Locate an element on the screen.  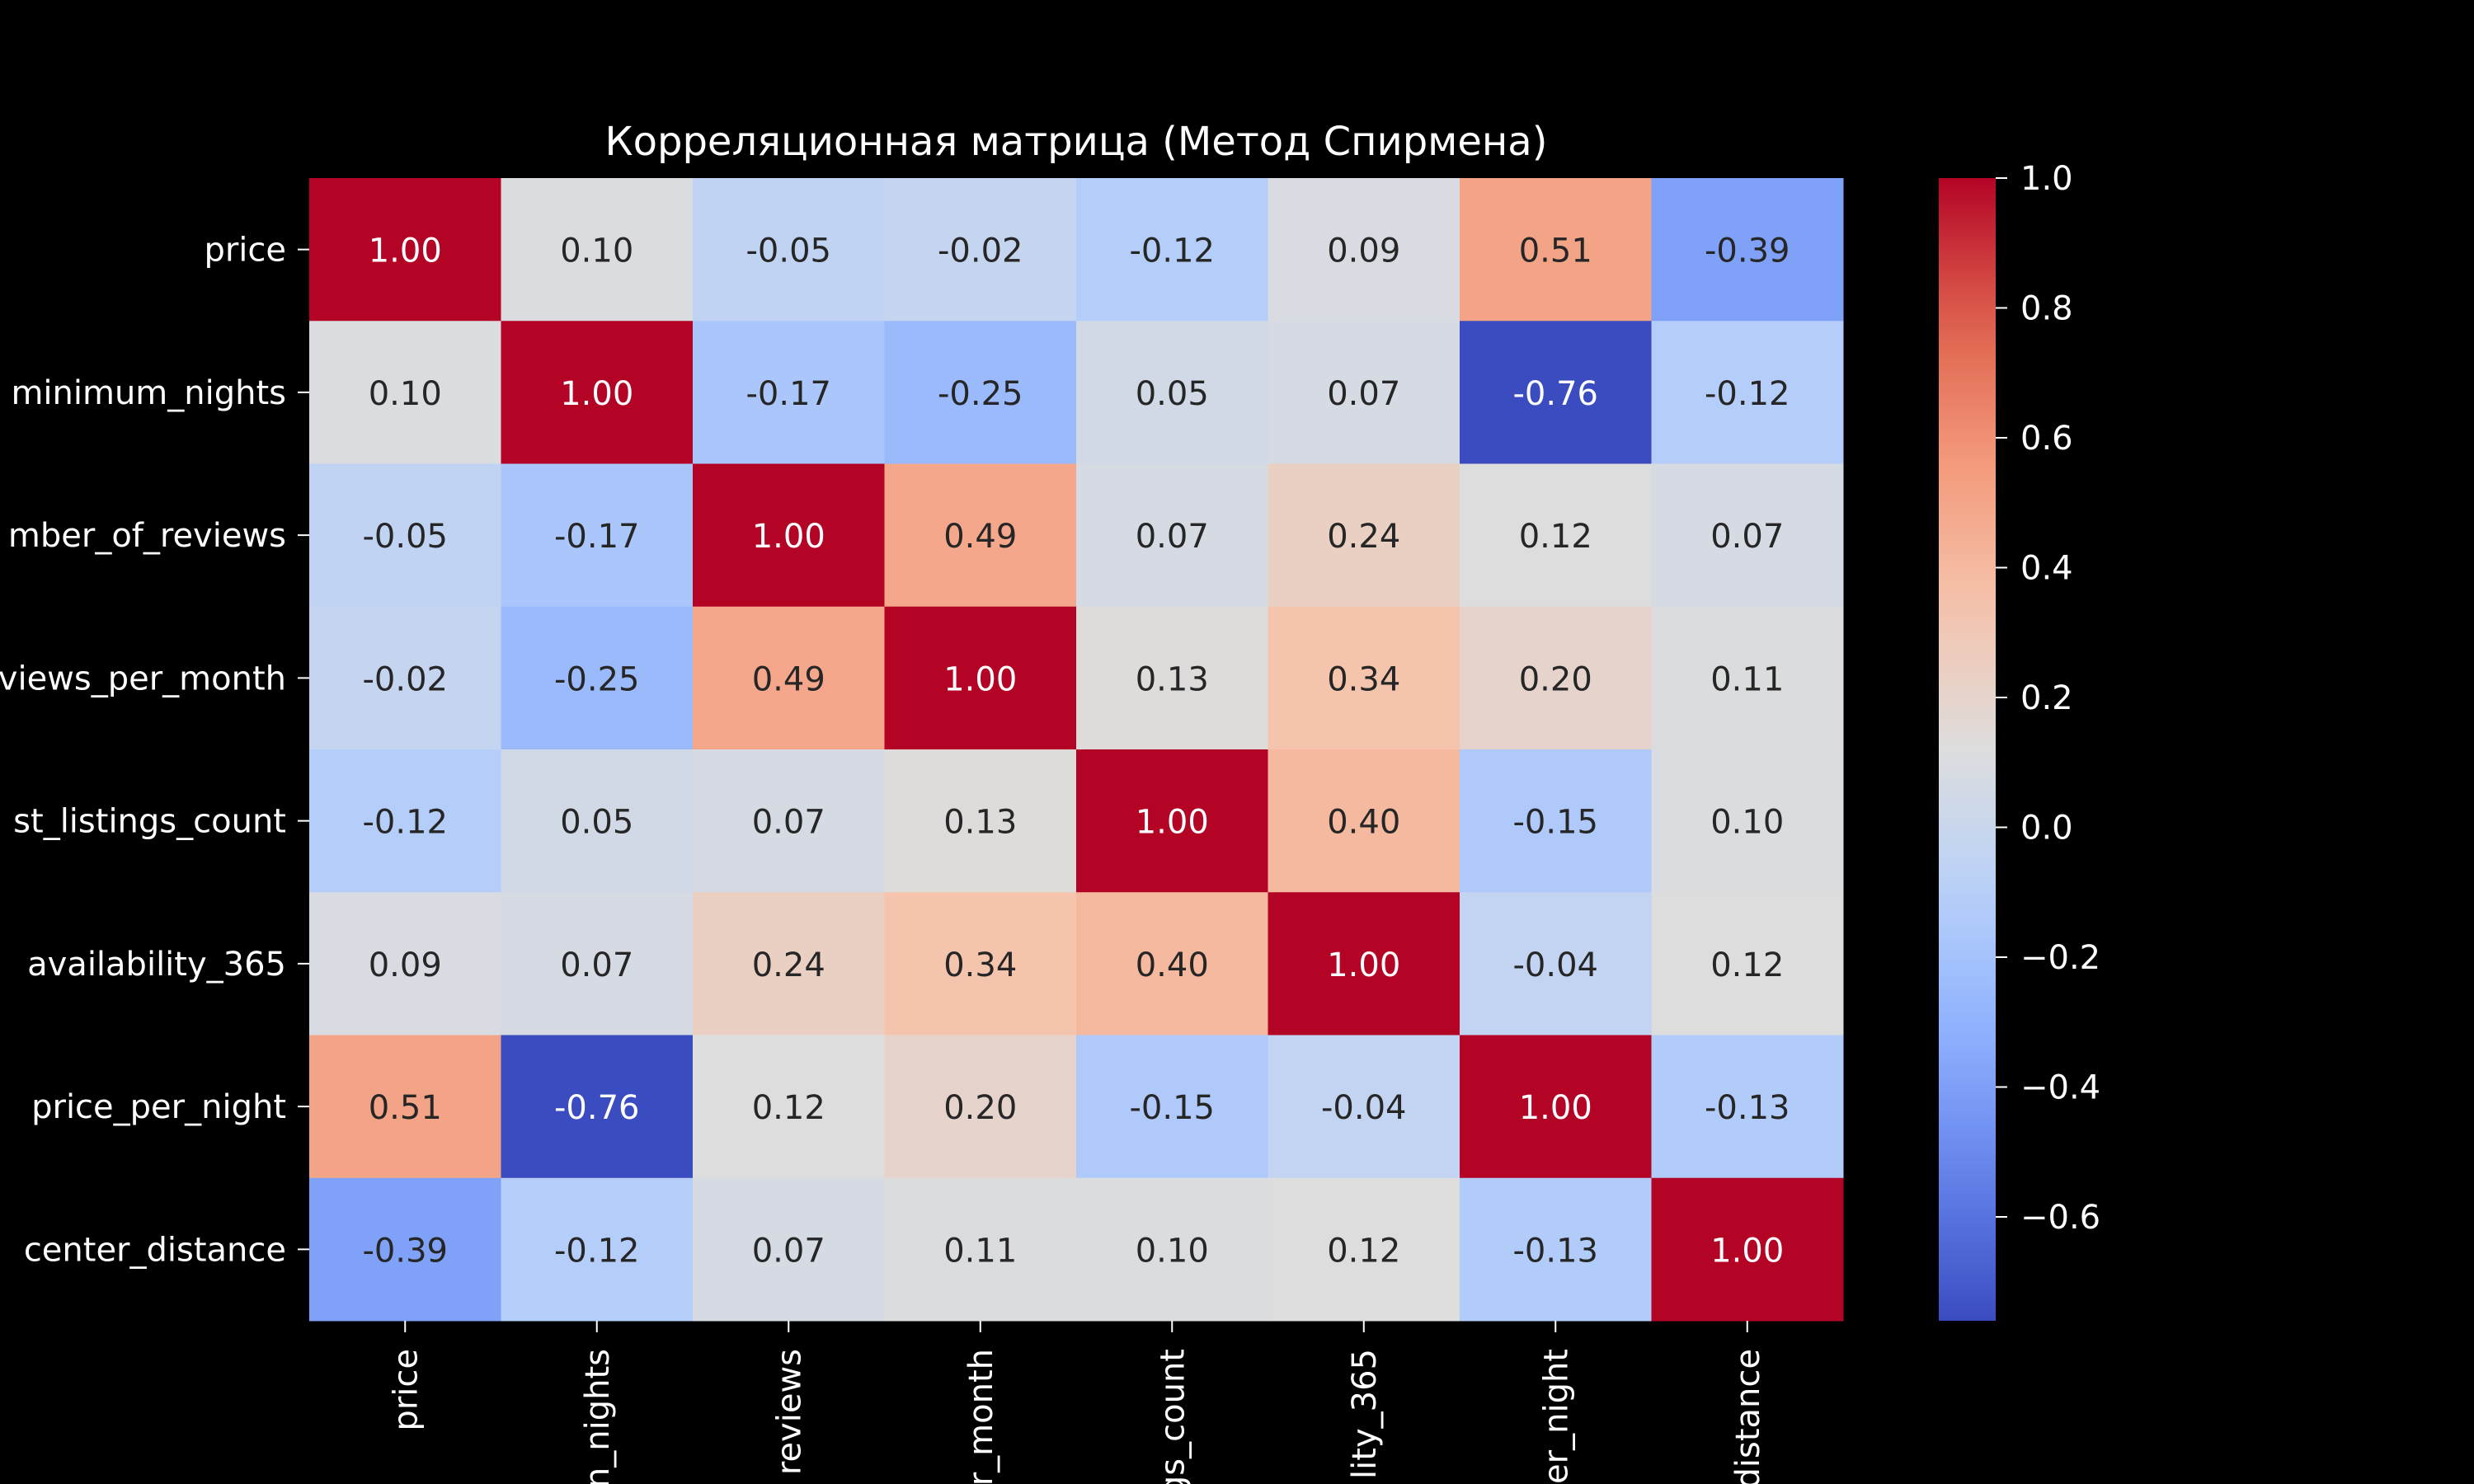
cell-value-label: -0.25 is located at coordinates (597, 679).